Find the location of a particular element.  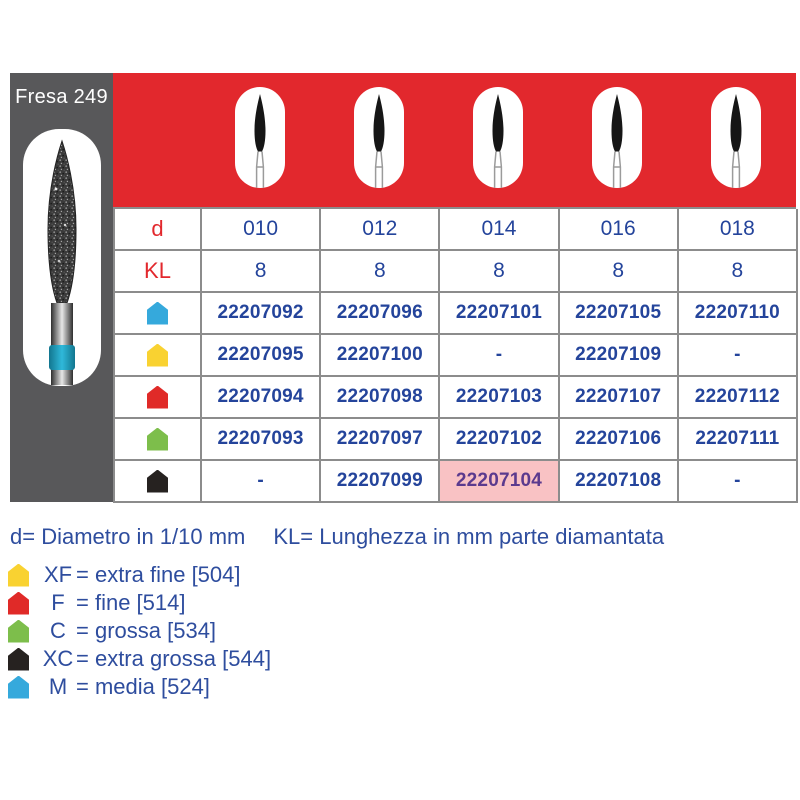

legend-row-media: M = media [524] is located at coordinates (139, 687).